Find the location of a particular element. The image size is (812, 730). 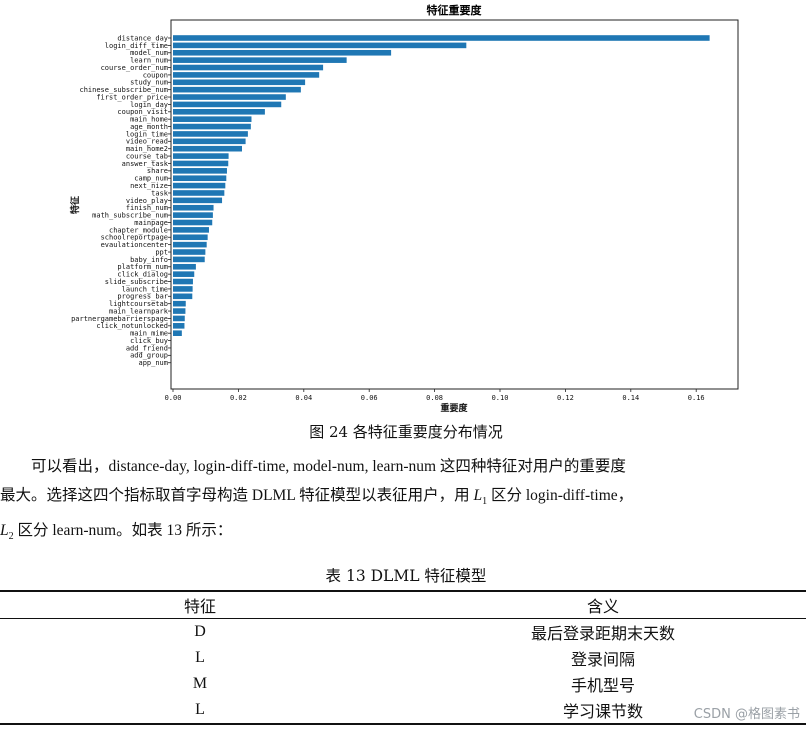

bar-main-home is located at coordinates (212, 119).